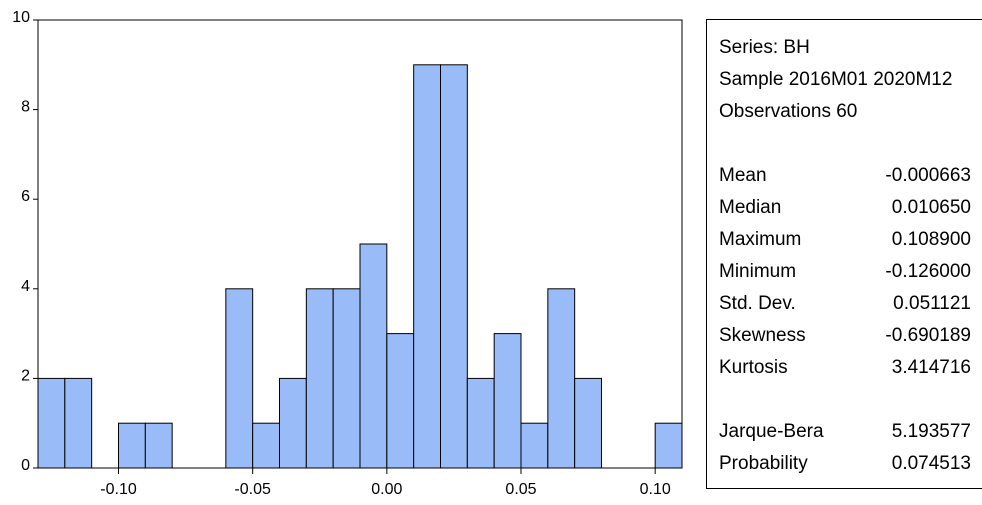 This screenshot has height=505, width=982. I want to click on y-tick-label: 10, so click(21, 17).